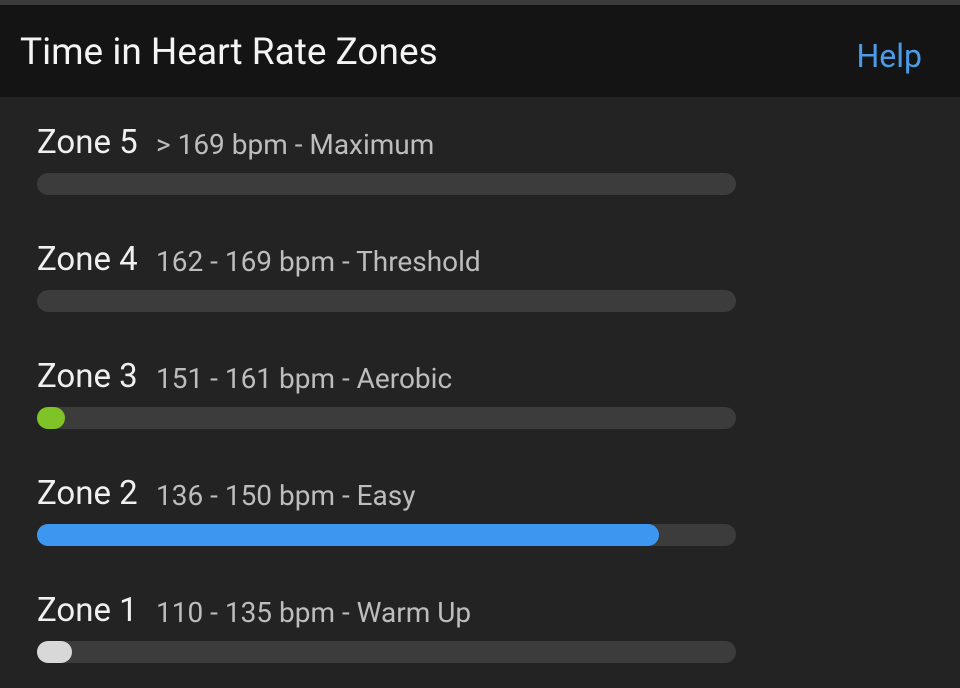  Describe the element at coordinates (229, 52) in the screenshot. I see `title: Time in Heart Rate Zones` at that location.